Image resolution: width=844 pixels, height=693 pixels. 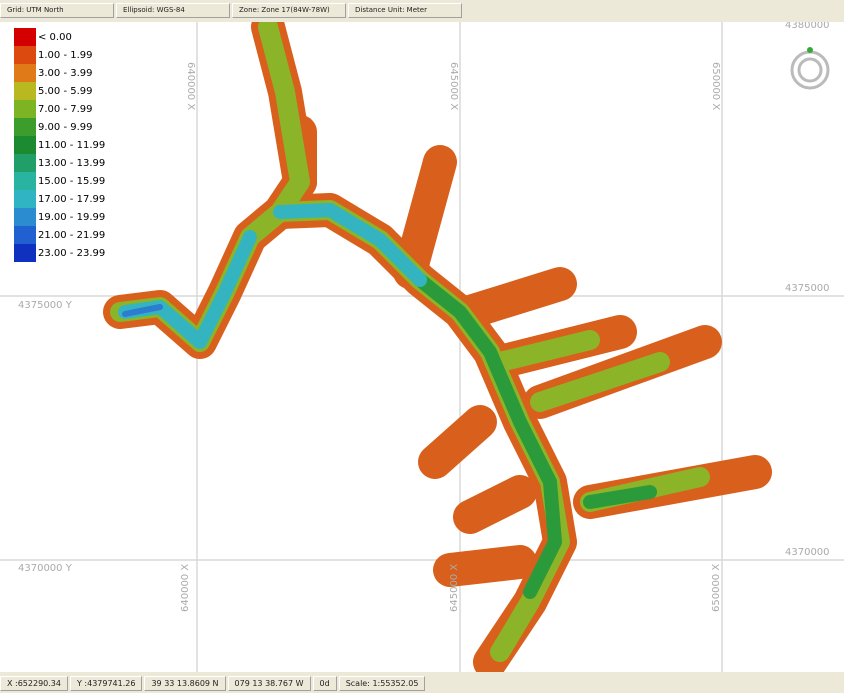 I want to click on status-field: Y :4379741.26, so click(x=106, y=683).